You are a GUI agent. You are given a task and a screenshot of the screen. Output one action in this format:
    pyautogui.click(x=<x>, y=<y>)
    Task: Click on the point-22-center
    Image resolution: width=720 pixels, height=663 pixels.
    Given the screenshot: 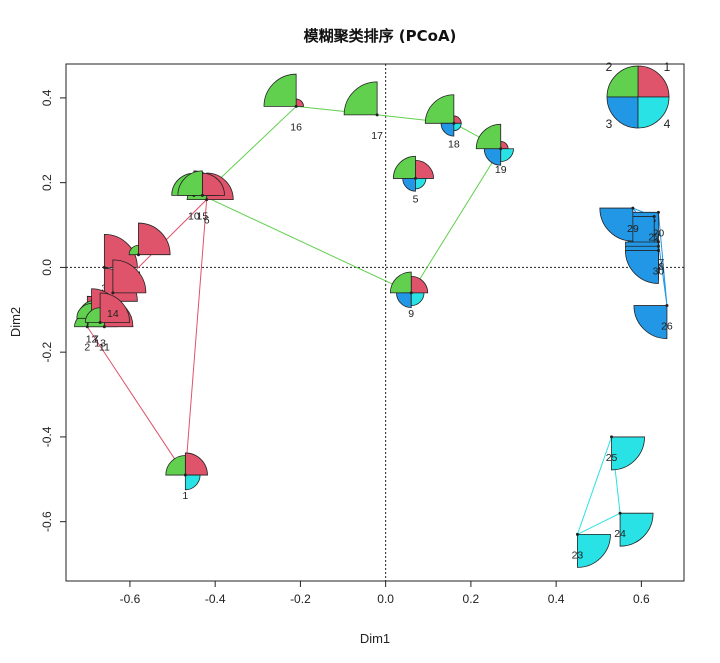 What is the action you would take?
    pyautogui.click(x=654, y=217)
    